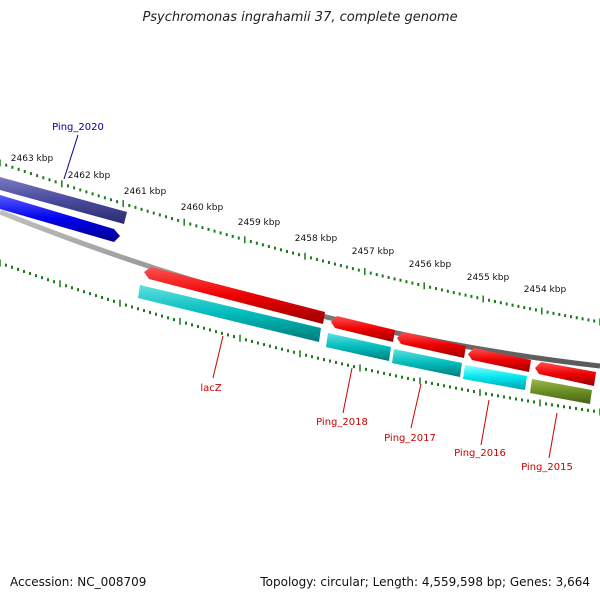 The width and height of the screenshot is (600, 600). What do you see at coordinates (71, 157) in the screenshot?
I see `leader-ping-2020` at bounding box center [71, 157].